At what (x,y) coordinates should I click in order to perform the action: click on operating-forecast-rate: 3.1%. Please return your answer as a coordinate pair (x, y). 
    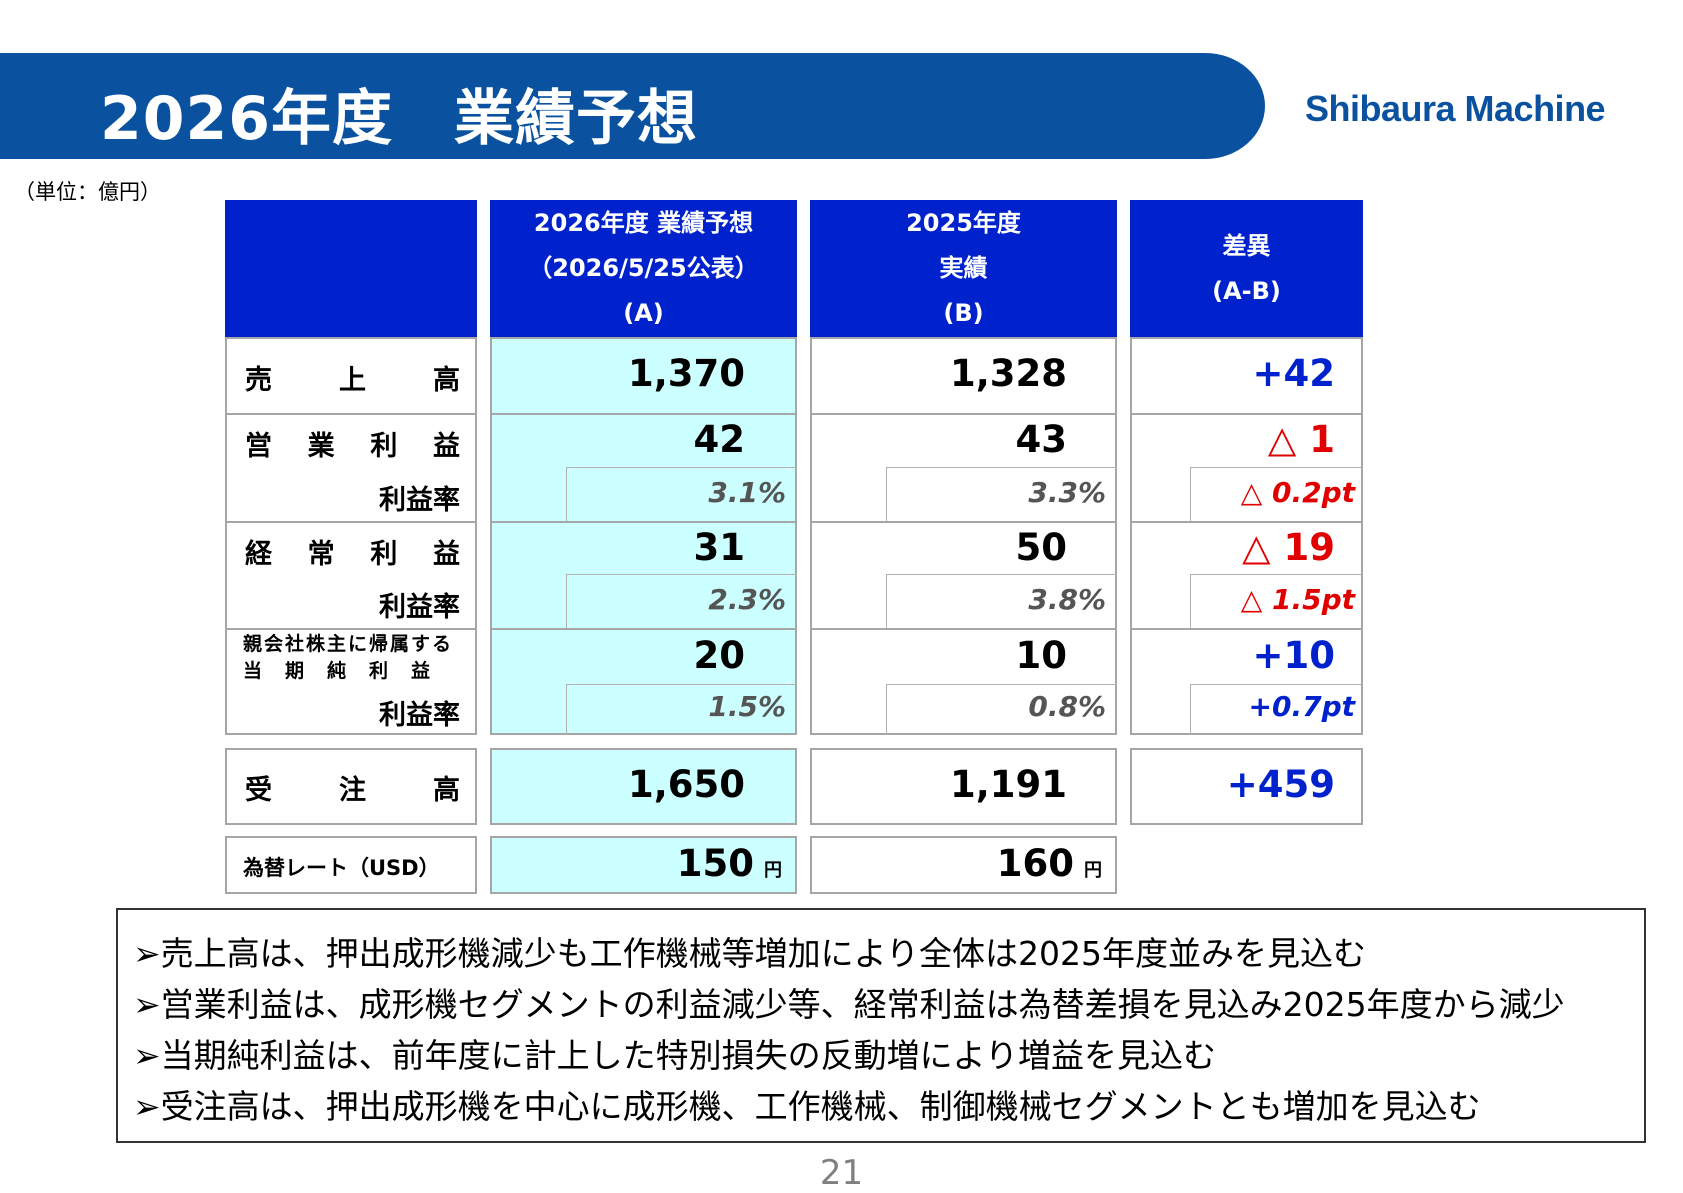
    Looking at the image, I should click on (747, 492).